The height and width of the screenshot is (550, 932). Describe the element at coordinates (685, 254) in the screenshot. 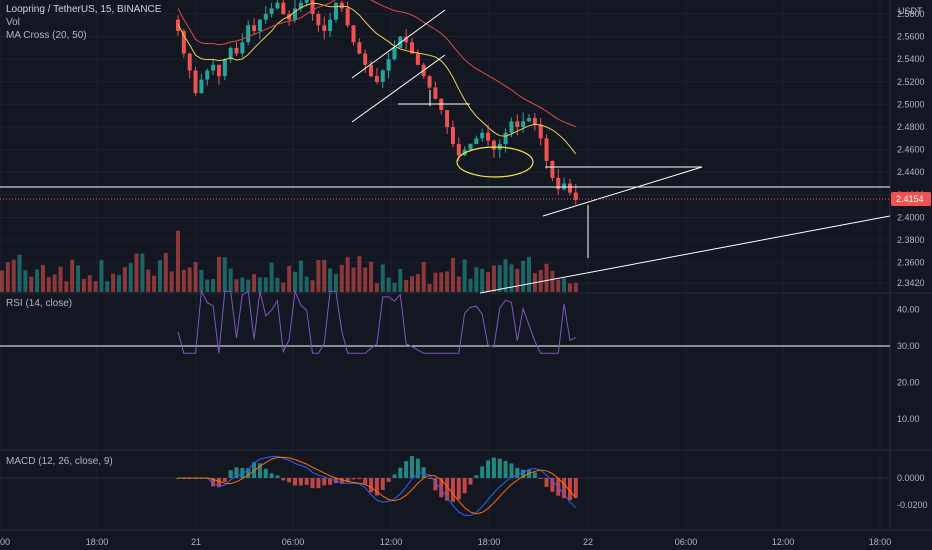

I see `breakout-trend-line` at that location.